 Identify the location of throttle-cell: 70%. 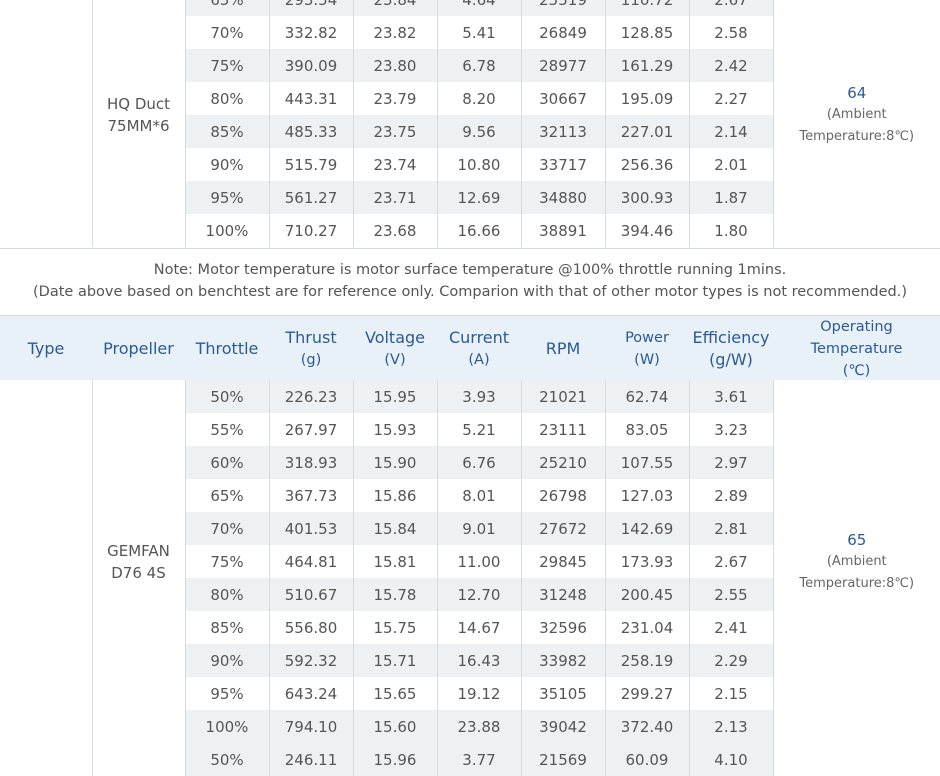
(227, 528).